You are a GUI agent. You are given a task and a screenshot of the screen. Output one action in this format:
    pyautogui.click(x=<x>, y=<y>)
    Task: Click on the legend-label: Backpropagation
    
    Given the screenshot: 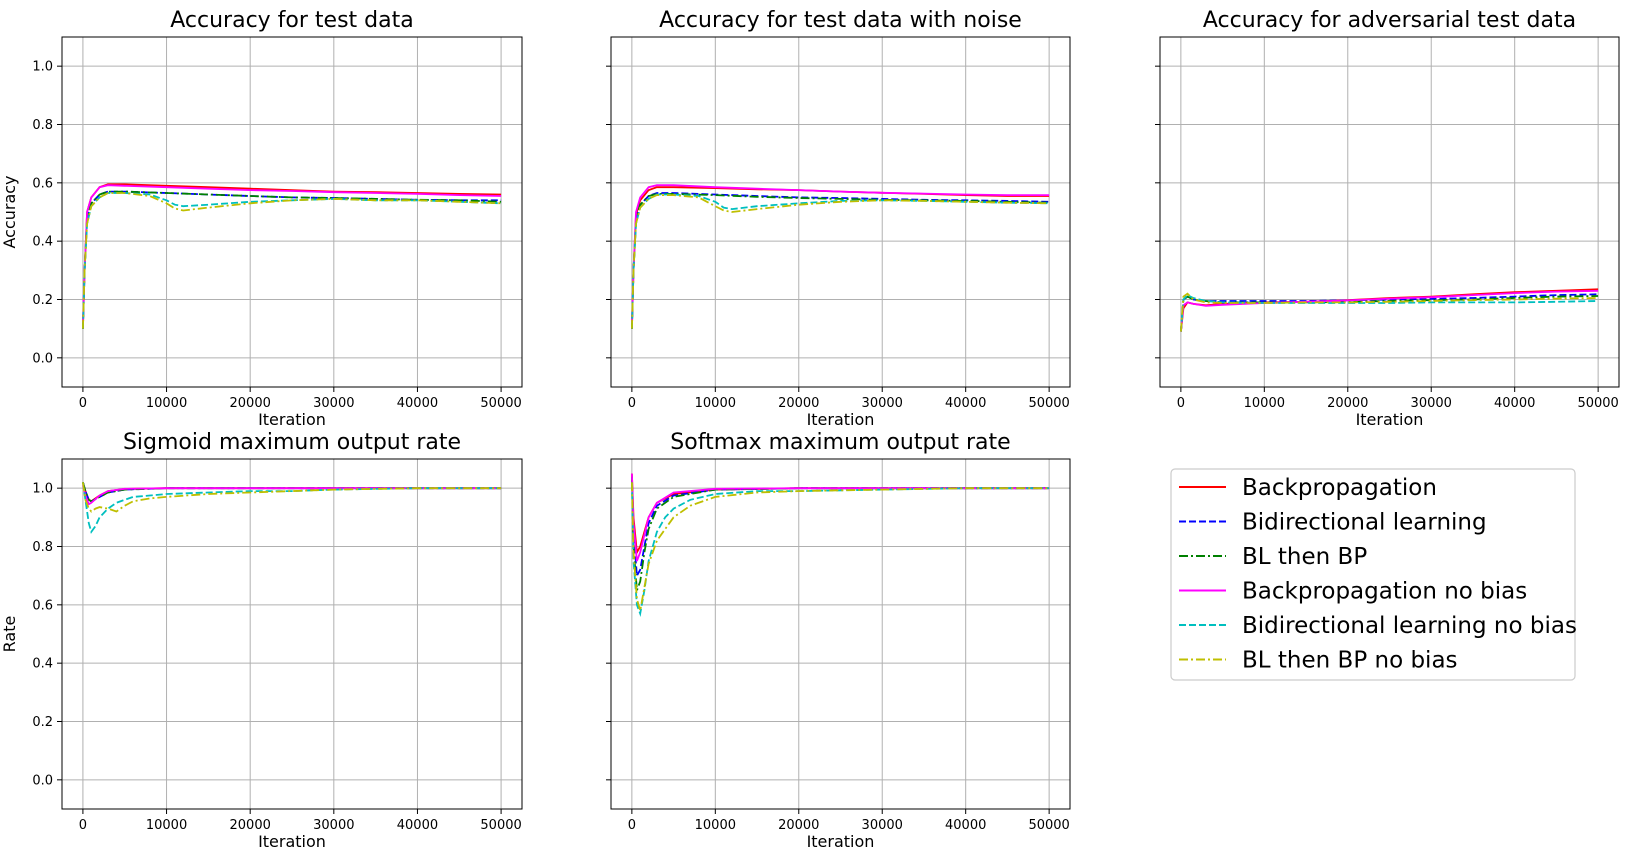 What is the action you would take?
    pyautogui.click(x=1339, y=488)
    